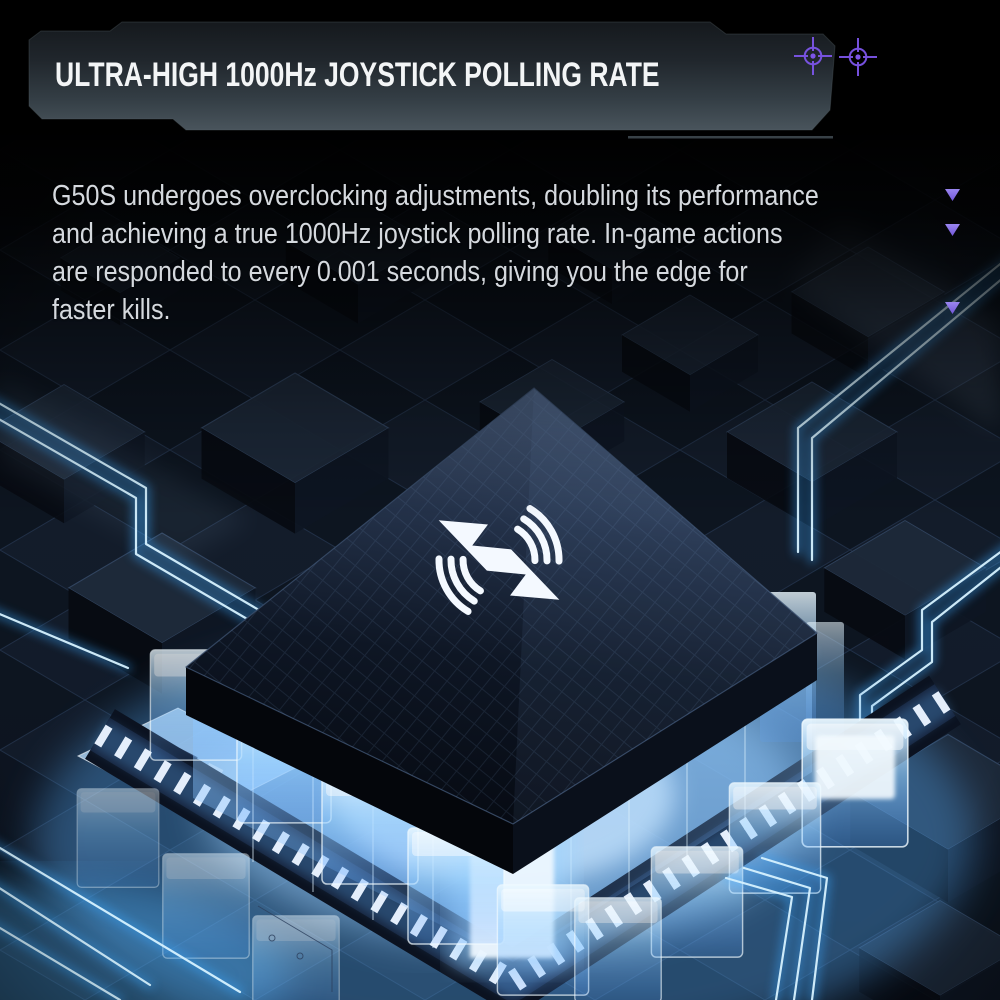  Describe the element at coordinates (730, 137) in the screenshot. I see `banner-underline-strip` at that location.